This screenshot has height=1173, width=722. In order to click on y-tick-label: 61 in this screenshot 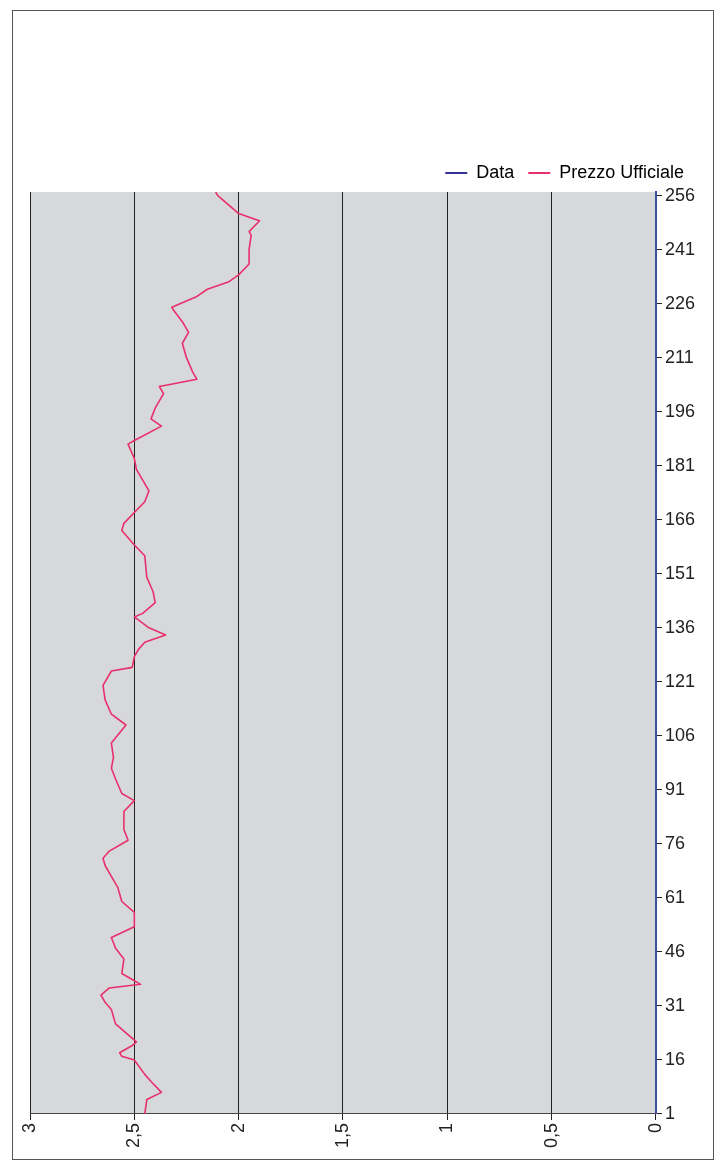, I will do `click(674, 896)`.